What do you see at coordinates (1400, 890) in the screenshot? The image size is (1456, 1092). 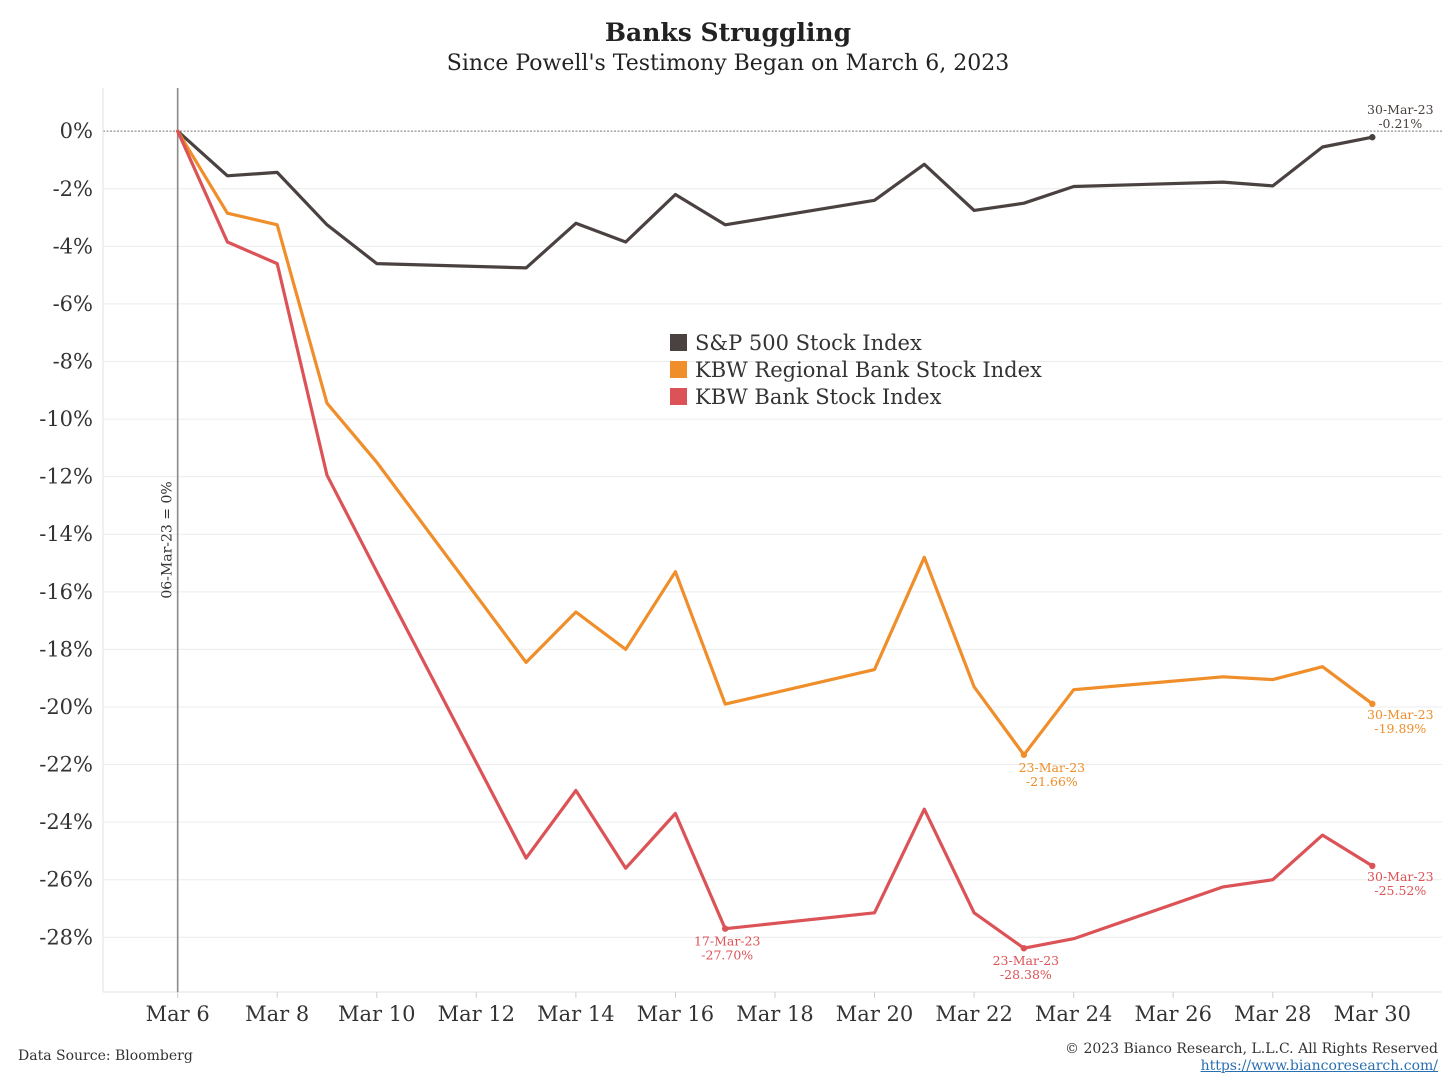 I see `annotation-value-label: -25.52%` at bounding box center [1400, 890].